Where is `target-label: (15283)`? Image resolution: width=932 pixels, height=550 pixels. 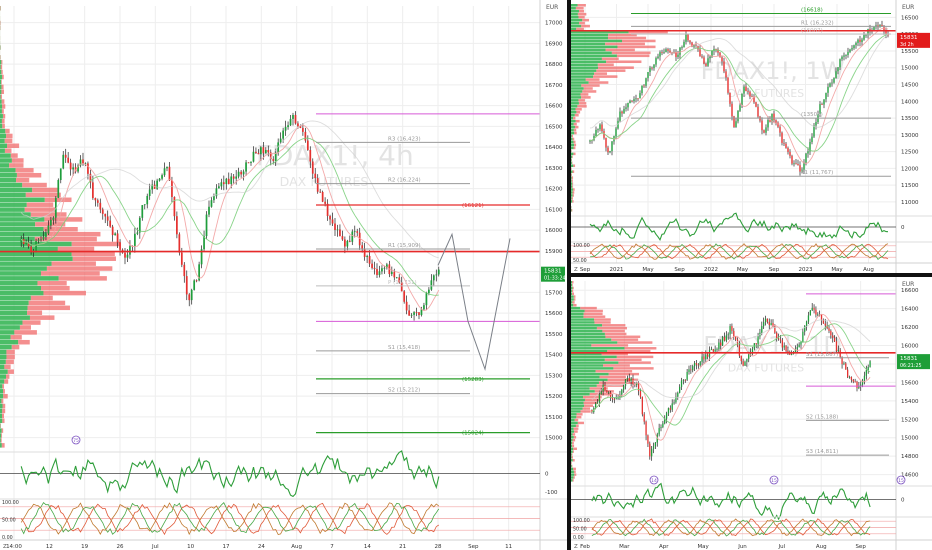
target-label: (15283) is located at coordinates (473, 380).